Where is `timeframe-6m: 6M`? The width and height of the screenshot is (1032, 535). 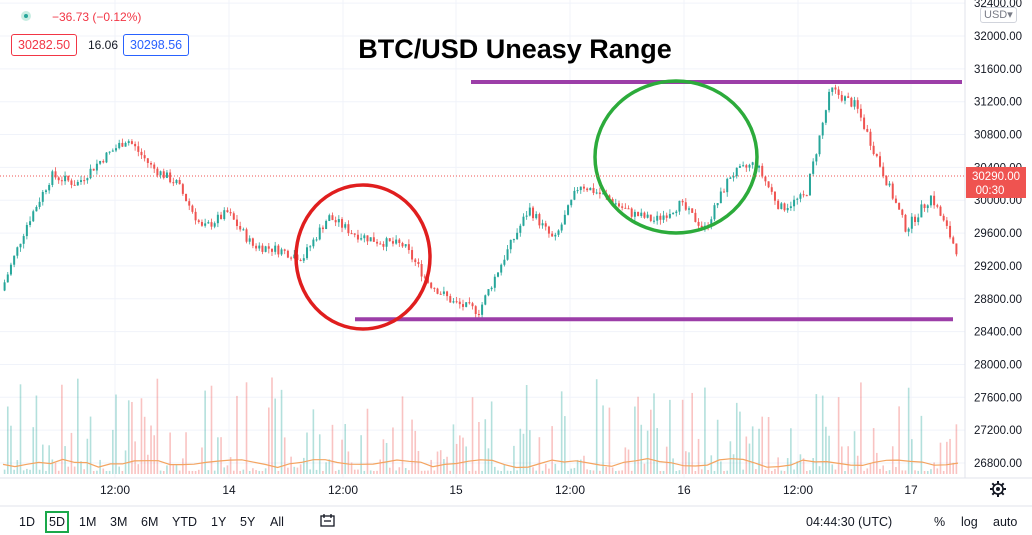 timeframe-6m: 6M is located at coordinates (150, 522).